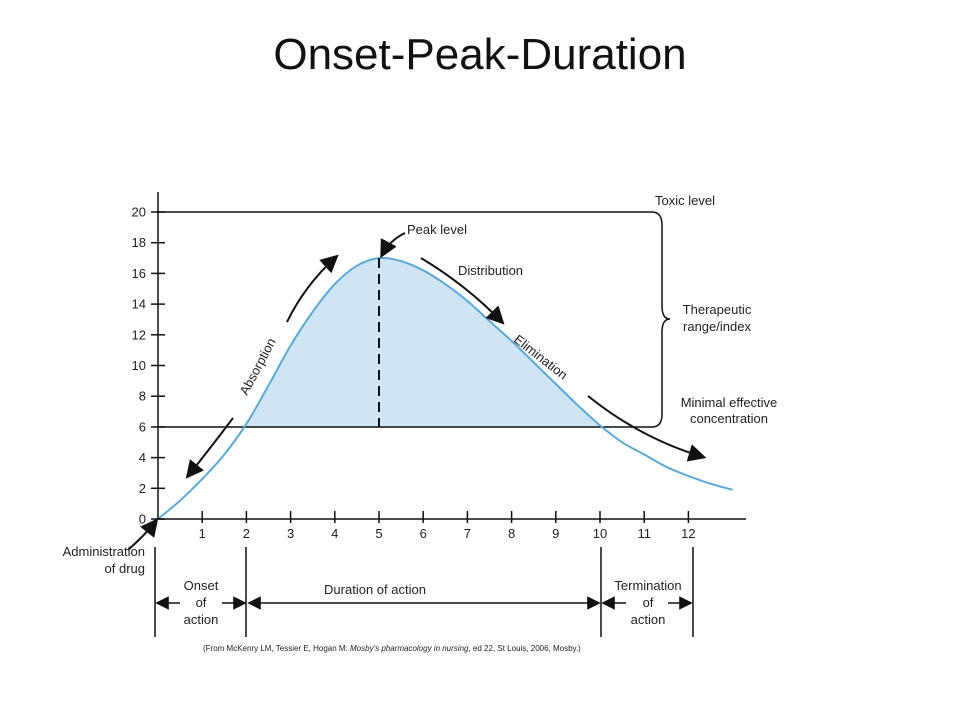  What do you see at coordinates (729, 402) in the screenshot?
I see `mec-label-line1: Minimal effective` at bounding box center [729, 402].